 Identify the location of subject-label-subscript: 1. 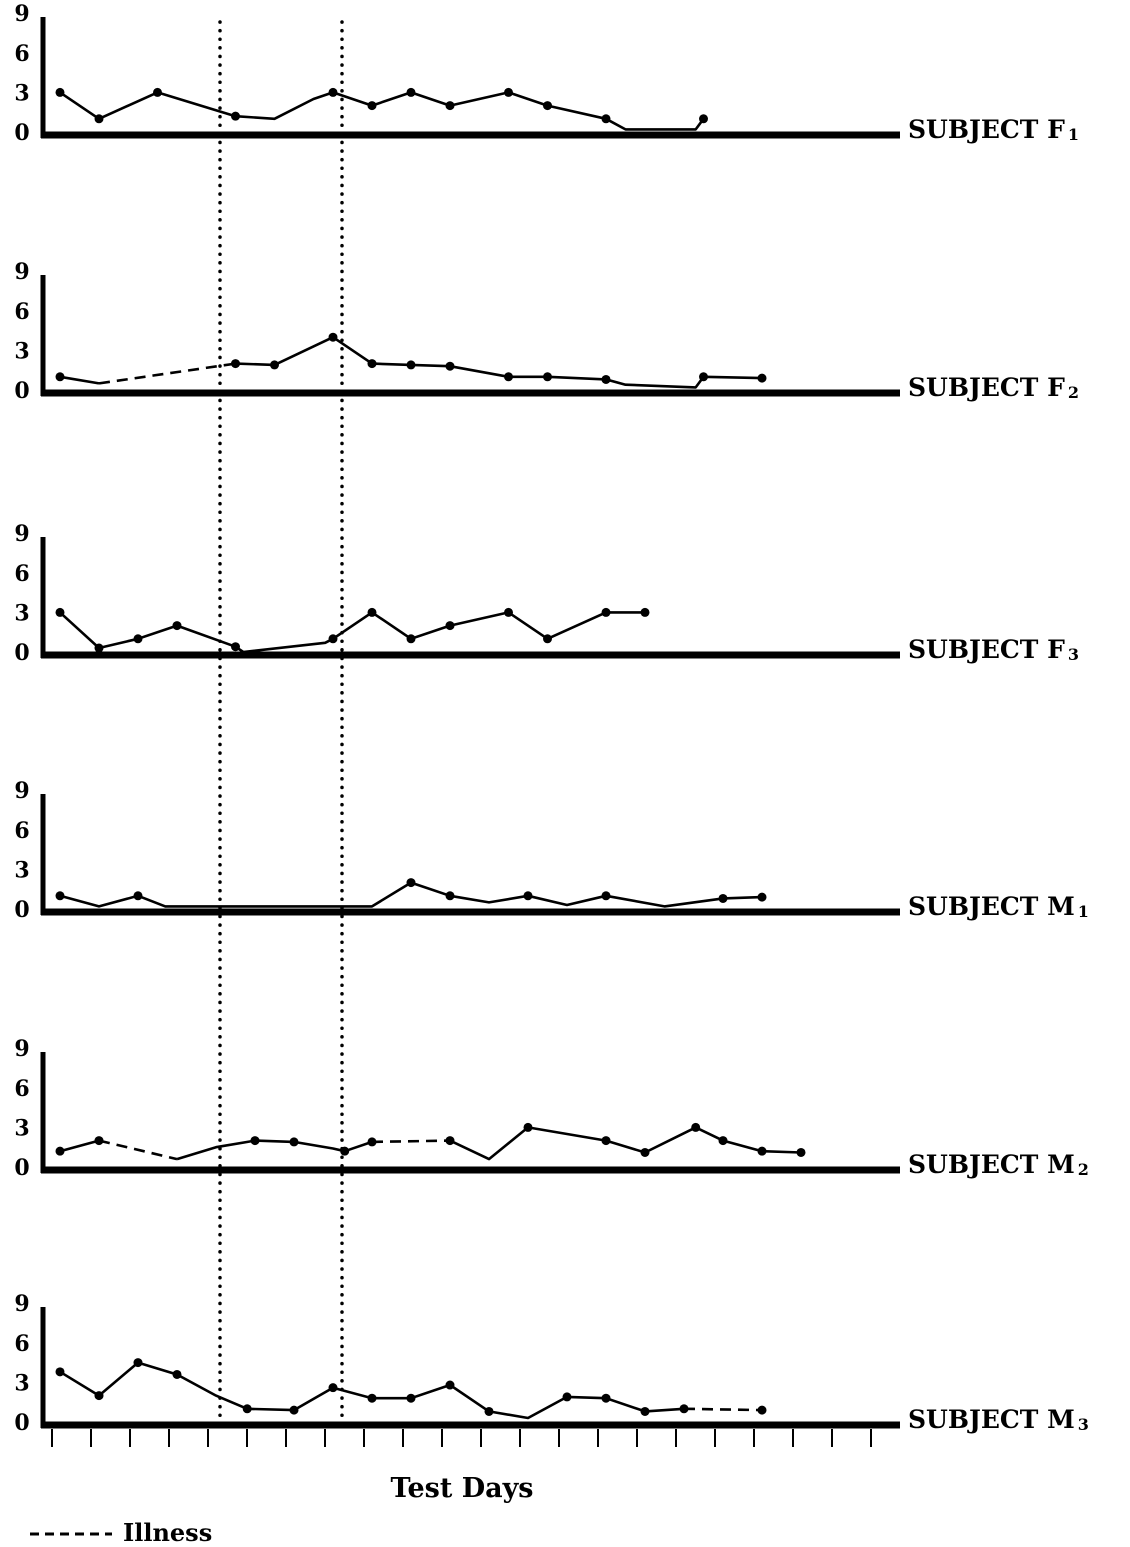
(1083, 911).